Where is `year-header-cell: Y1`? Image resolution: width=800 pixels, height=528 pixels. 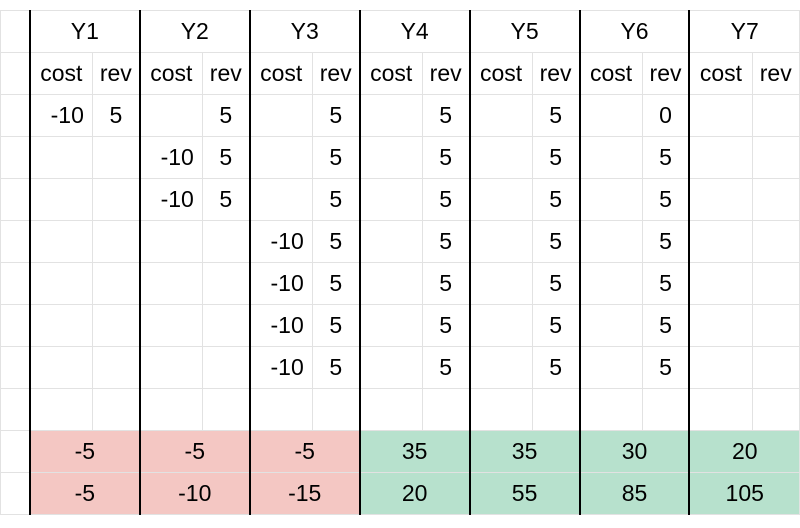 year-header-cell: Y1 is located at coordinates (84, 31).